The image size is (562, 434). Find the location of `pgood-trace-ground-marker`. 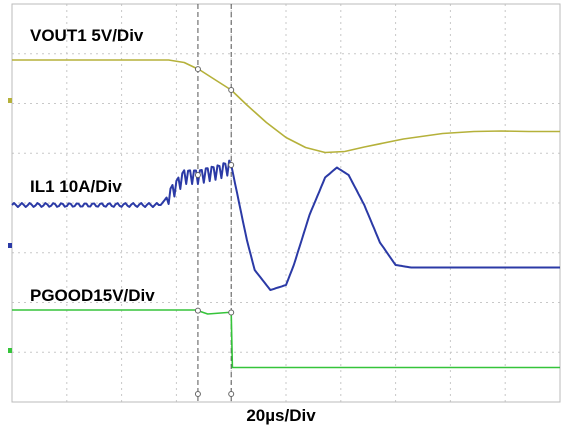

pgood-trace-ground-marker is located at coordinates (10, 350).